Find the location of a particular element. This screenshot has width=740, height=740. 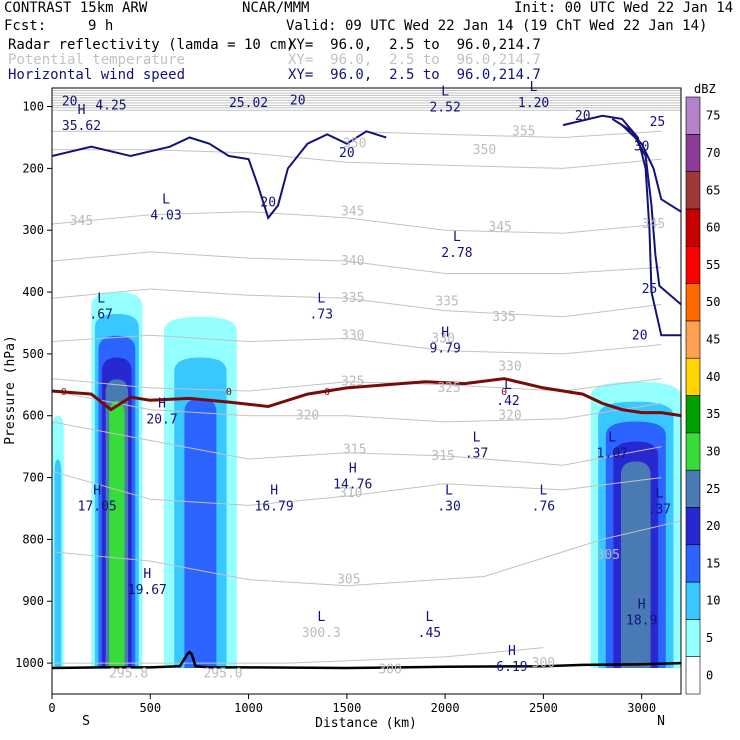

colorbar-label: 25 is located at coordinates (713, 489).